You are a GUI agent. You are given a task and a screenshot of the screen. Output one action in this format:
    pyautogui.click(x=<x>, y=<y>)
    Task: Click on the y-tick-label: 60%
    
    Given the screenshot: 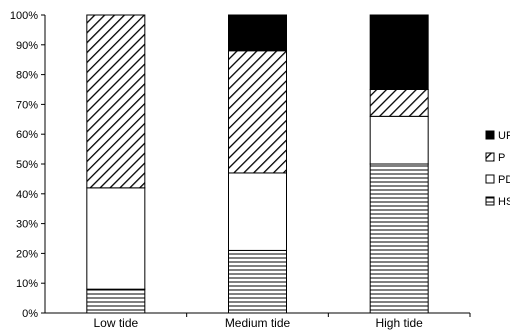 What is the action you would take?
    pyautogui.click(x=27, y=135)
    